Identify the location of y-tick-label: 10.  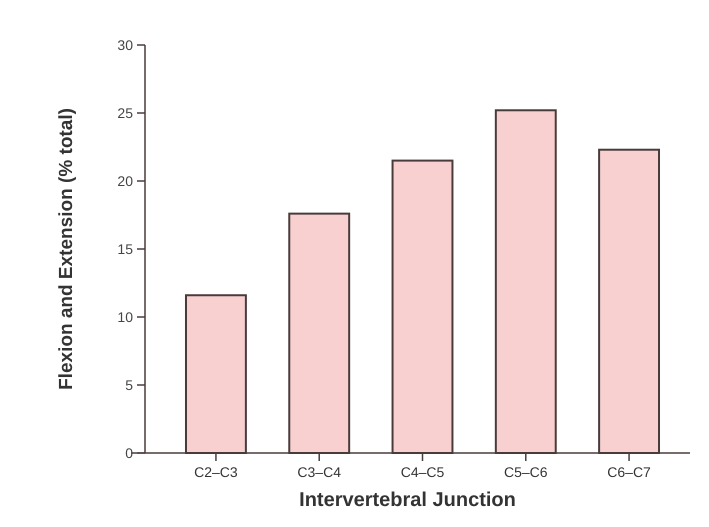
(125, 316).